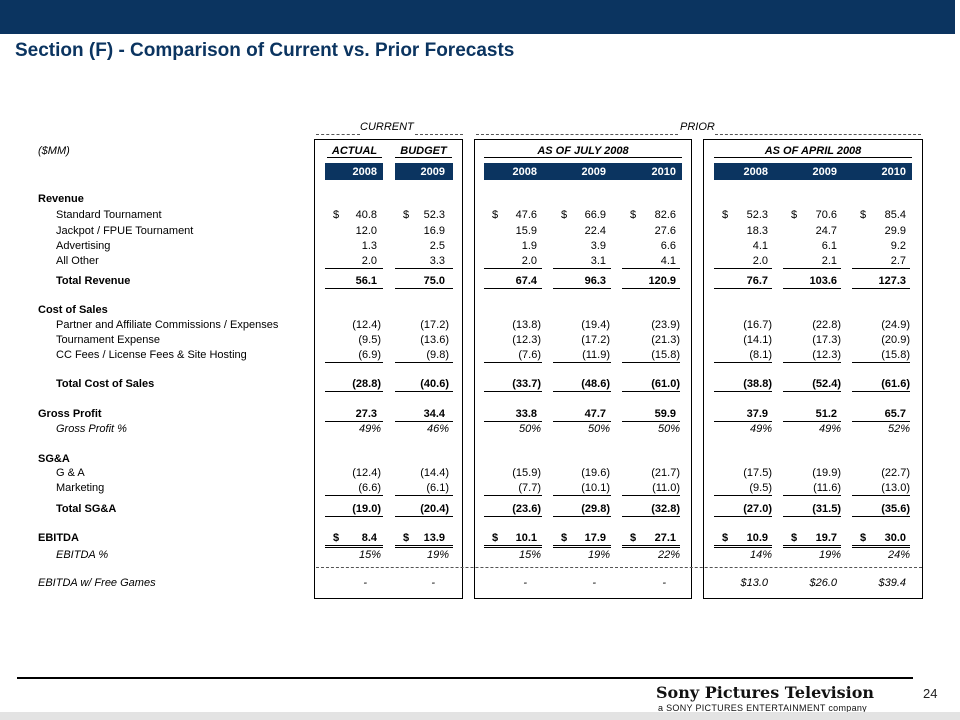  What do you see at coordinates (526, 414) in the screenshot?
I see `table-cell: 33.8` at bounding box center [526, 414].